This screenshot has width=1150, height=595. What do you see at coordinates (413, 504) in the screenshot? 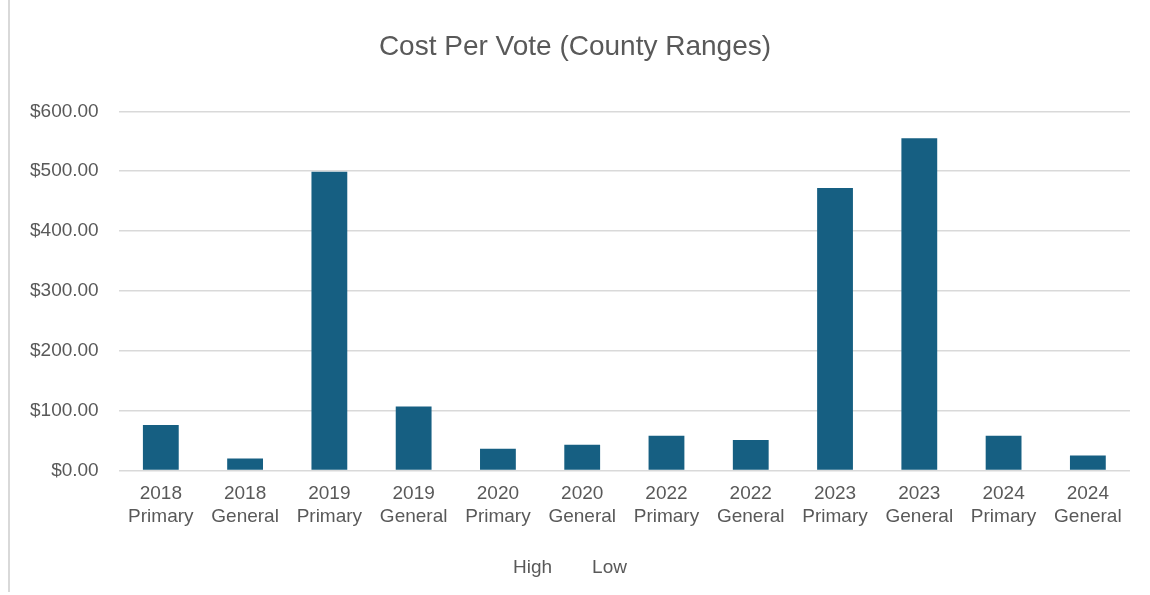
I see `x-tick-label: 2019 General` at bounding box center [413, 504].